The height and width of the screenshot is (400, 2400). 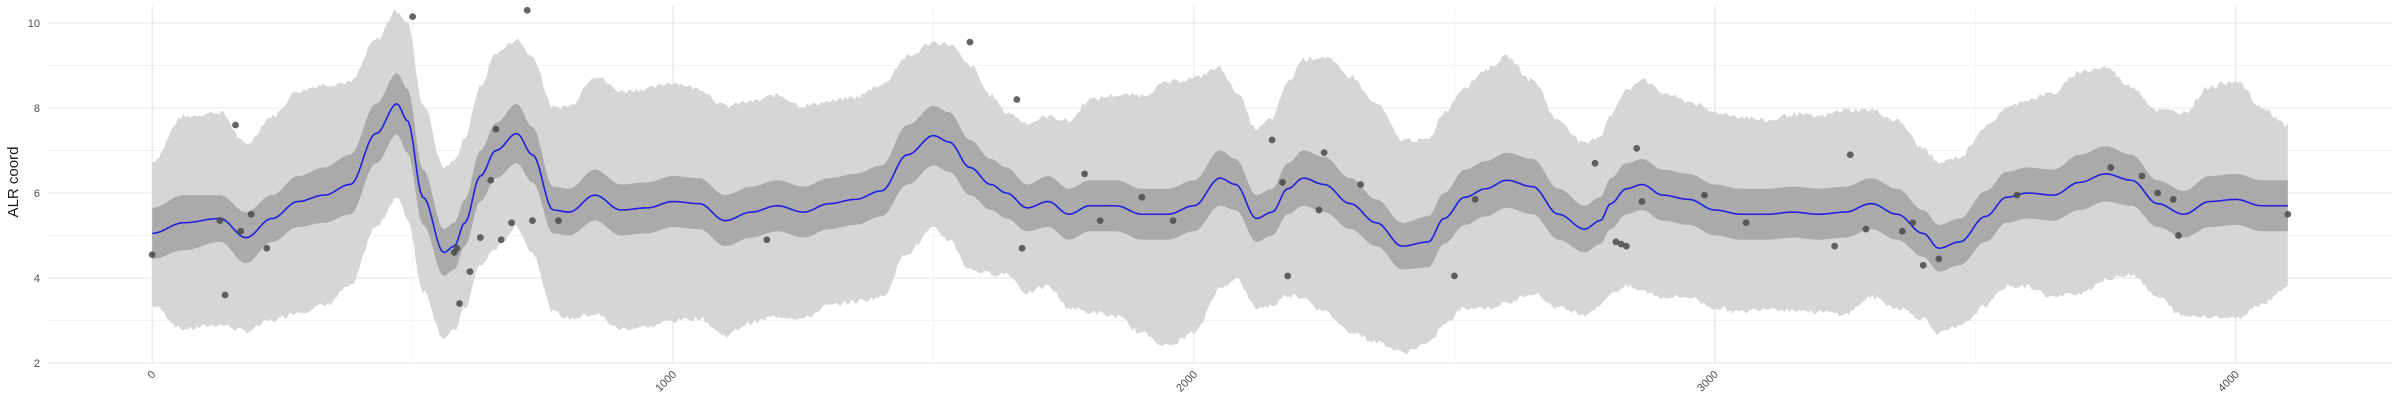 I want to click on y-tick-label: 10, so click(x=34, y=24).